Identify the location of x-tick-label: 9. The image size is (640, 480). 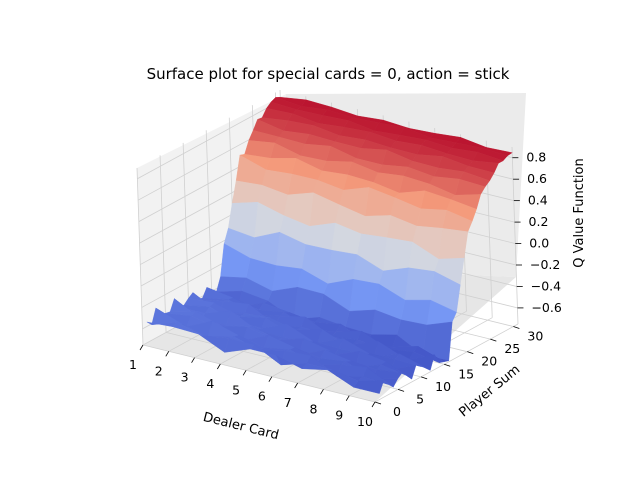
(339, 415).